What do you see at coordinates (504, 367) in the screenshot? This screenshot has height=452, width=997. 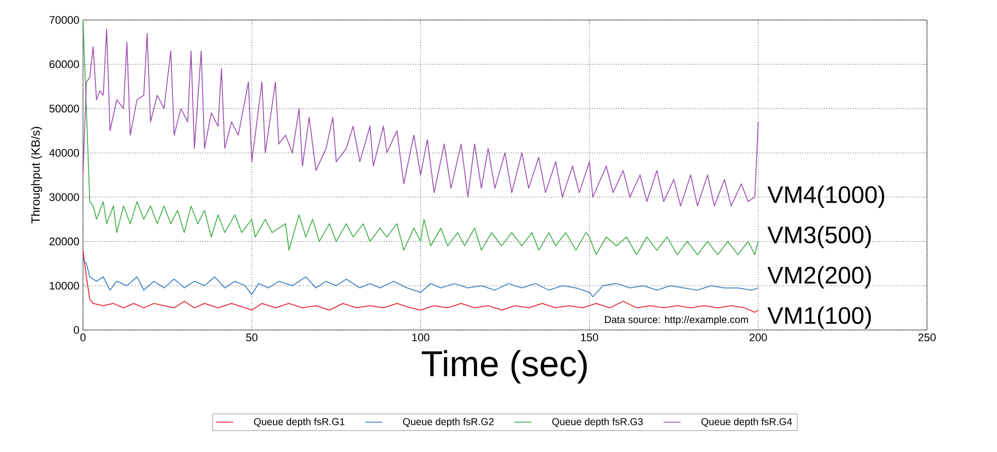 I see `x-axis-title: Time (sec)` at bounding box center [504, 367].